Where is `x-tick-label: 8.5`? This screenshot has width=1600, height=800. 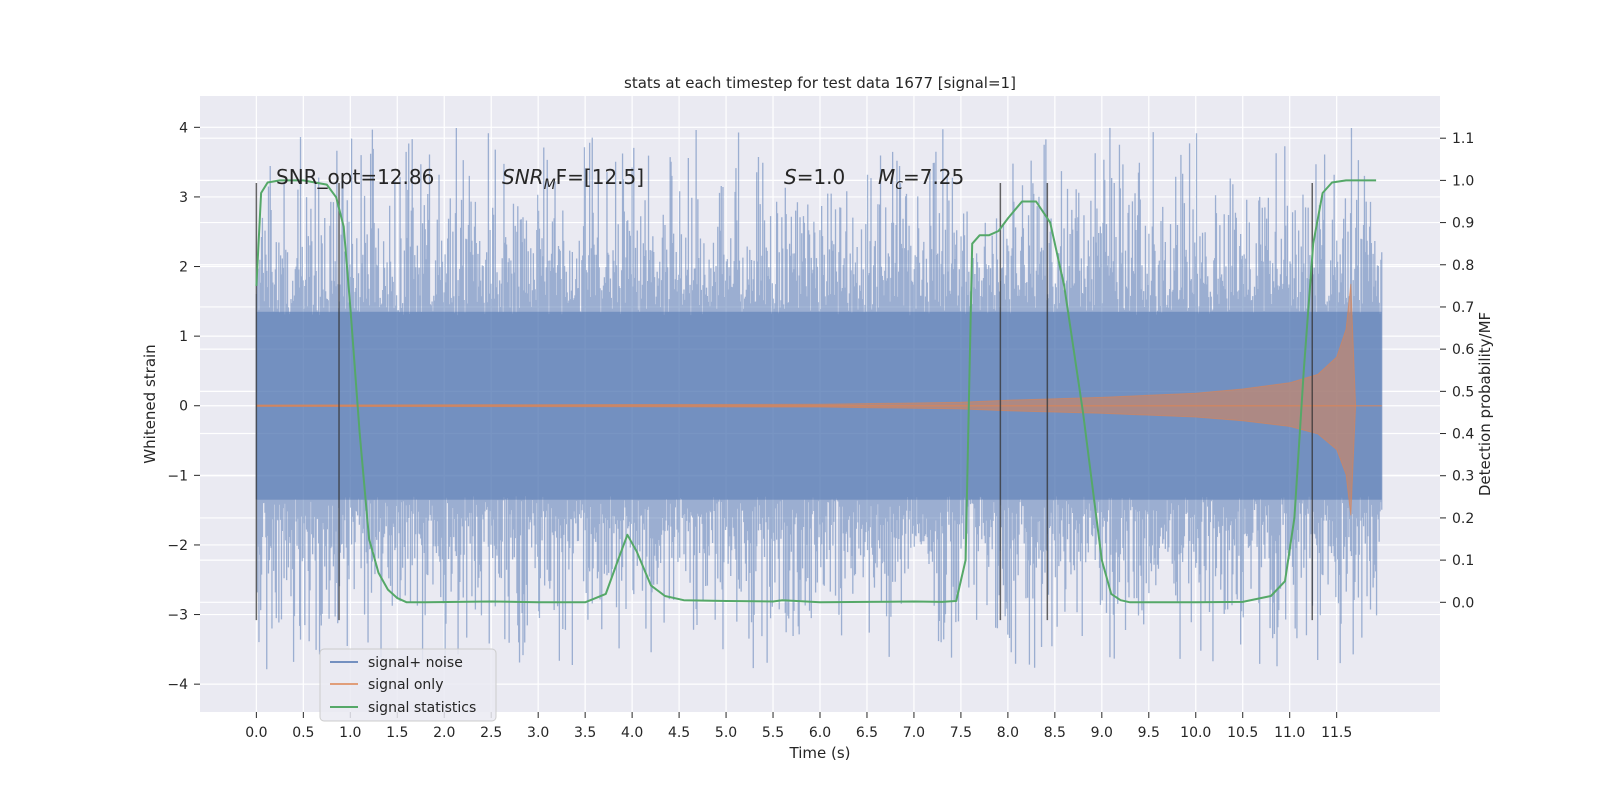 x-tick-label: 8.5 is located at coordinates (1055, 733).